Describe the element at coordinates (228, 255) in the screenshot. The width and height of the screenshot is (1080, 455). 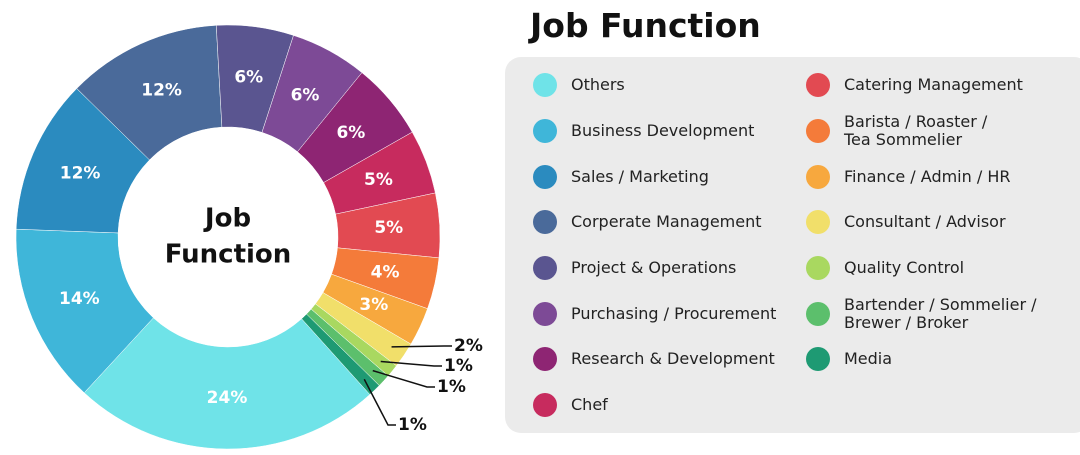
I see `center-label: Function` at that location.